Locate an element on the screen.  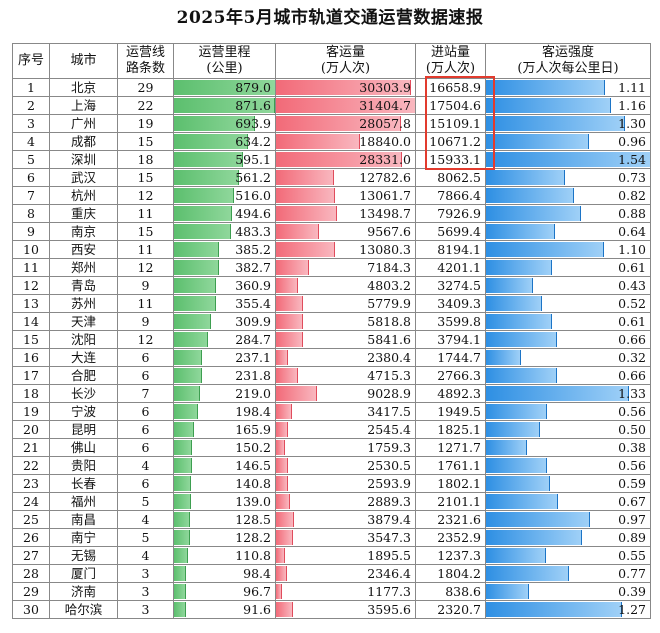
cell-ridership: 4715.3 is located at coordinates (345, 375).